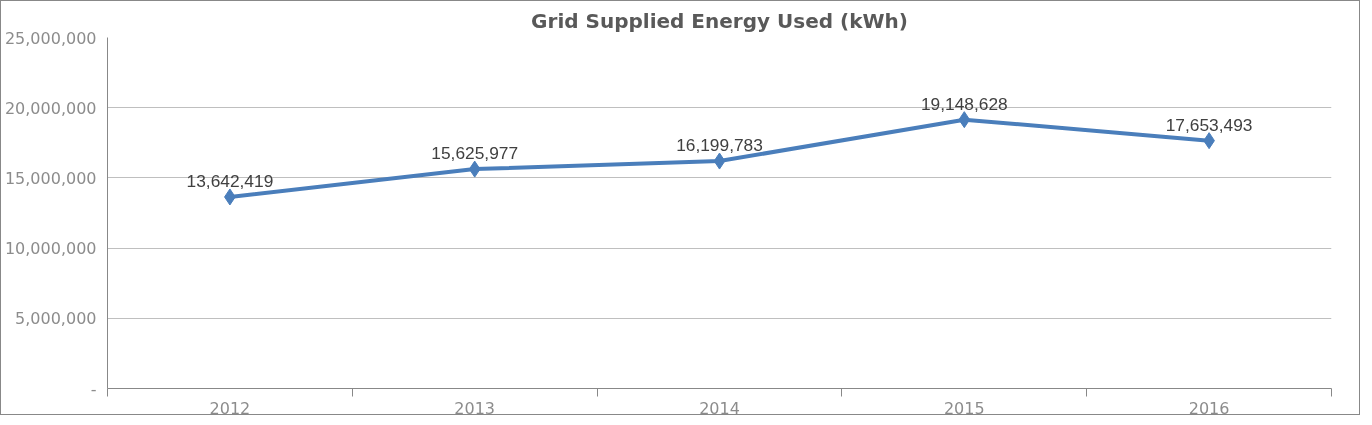  Describe the element at coordinates (50, 108) in the screenshot. I see `y-tick-label: 20,000,000` at that location.